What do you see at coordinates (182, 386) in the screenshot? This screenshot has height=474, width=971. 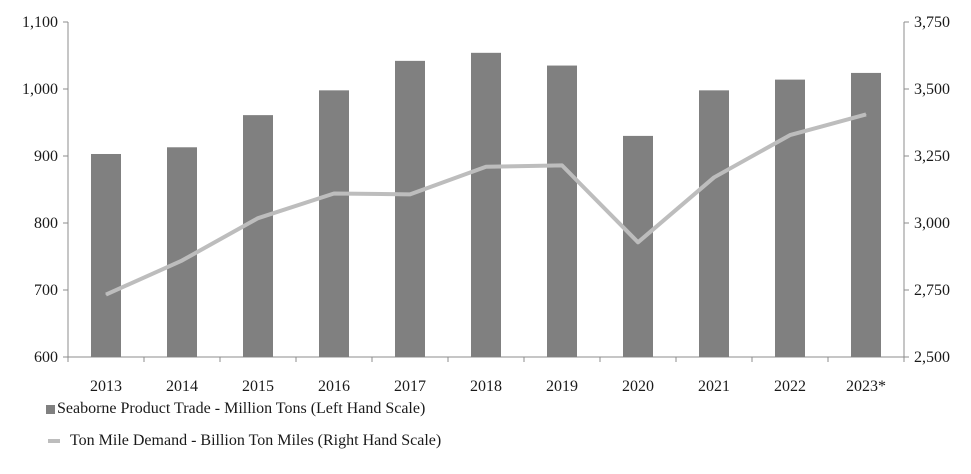 I see `x-tick-label: 2014` at bounding box center [182, 386].